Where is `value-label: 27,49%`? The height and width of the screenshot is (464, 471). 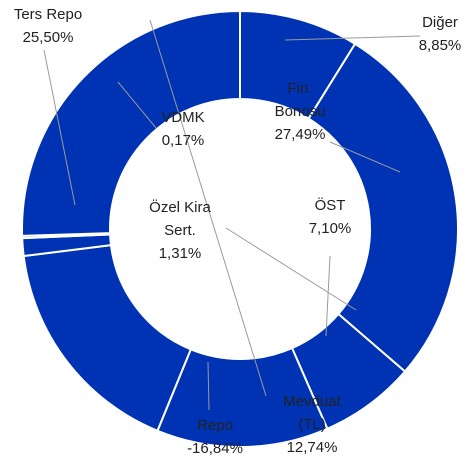
value-label: 27,49% is located at coordinates (300, 134).